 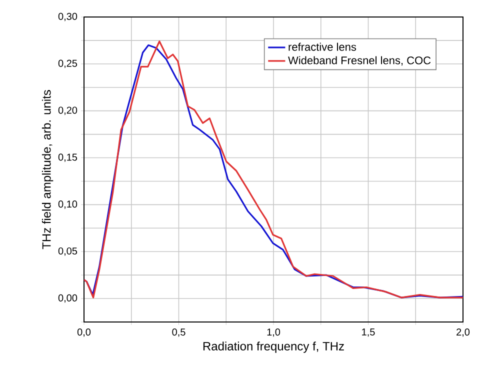 I want to click on x-tick-label: 1,0, so click(x=273, y=332).